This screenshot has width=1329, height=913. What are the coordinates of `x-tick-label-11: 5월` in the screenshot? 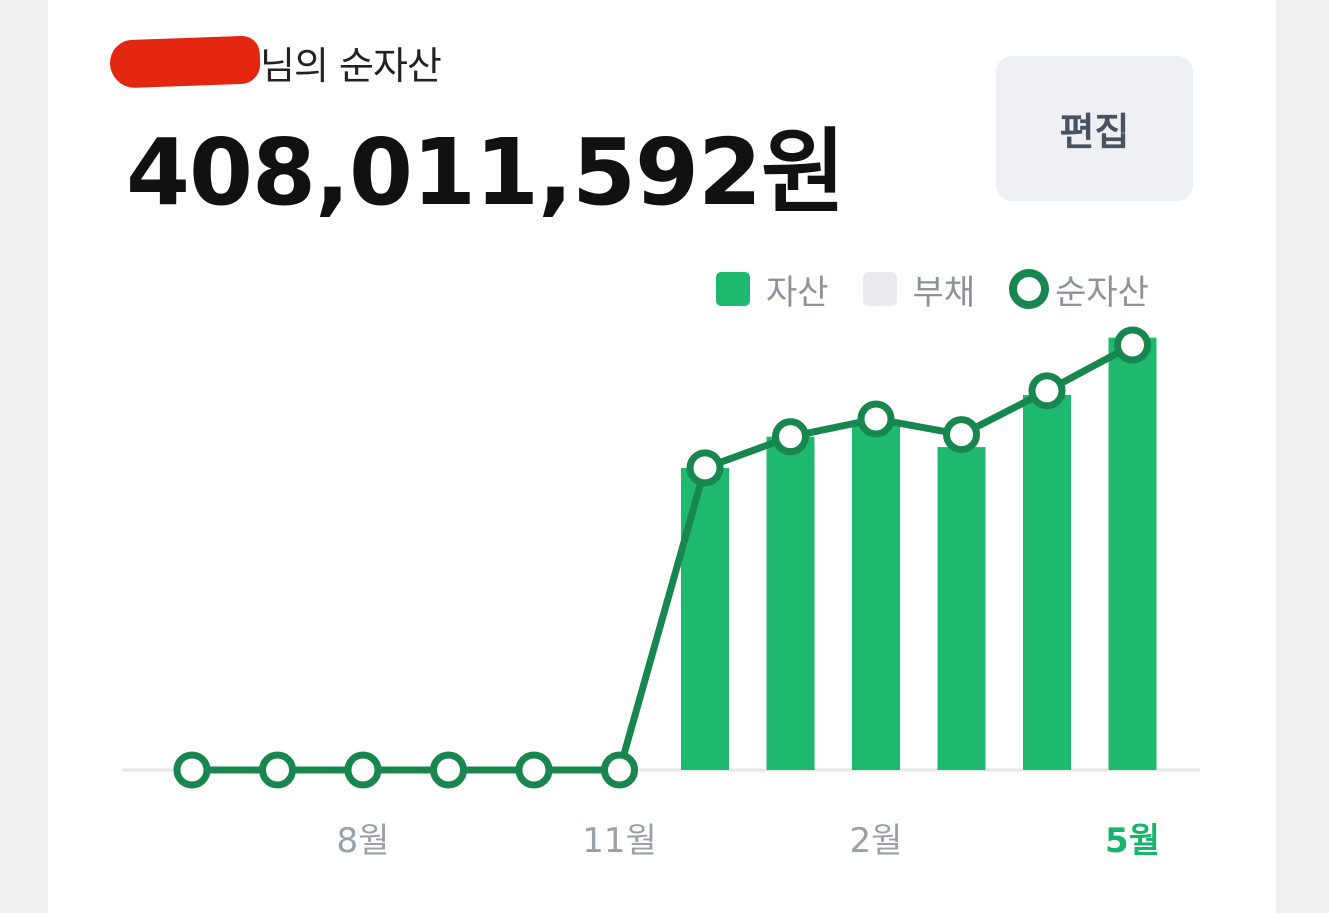 It's located at (1132, 841).